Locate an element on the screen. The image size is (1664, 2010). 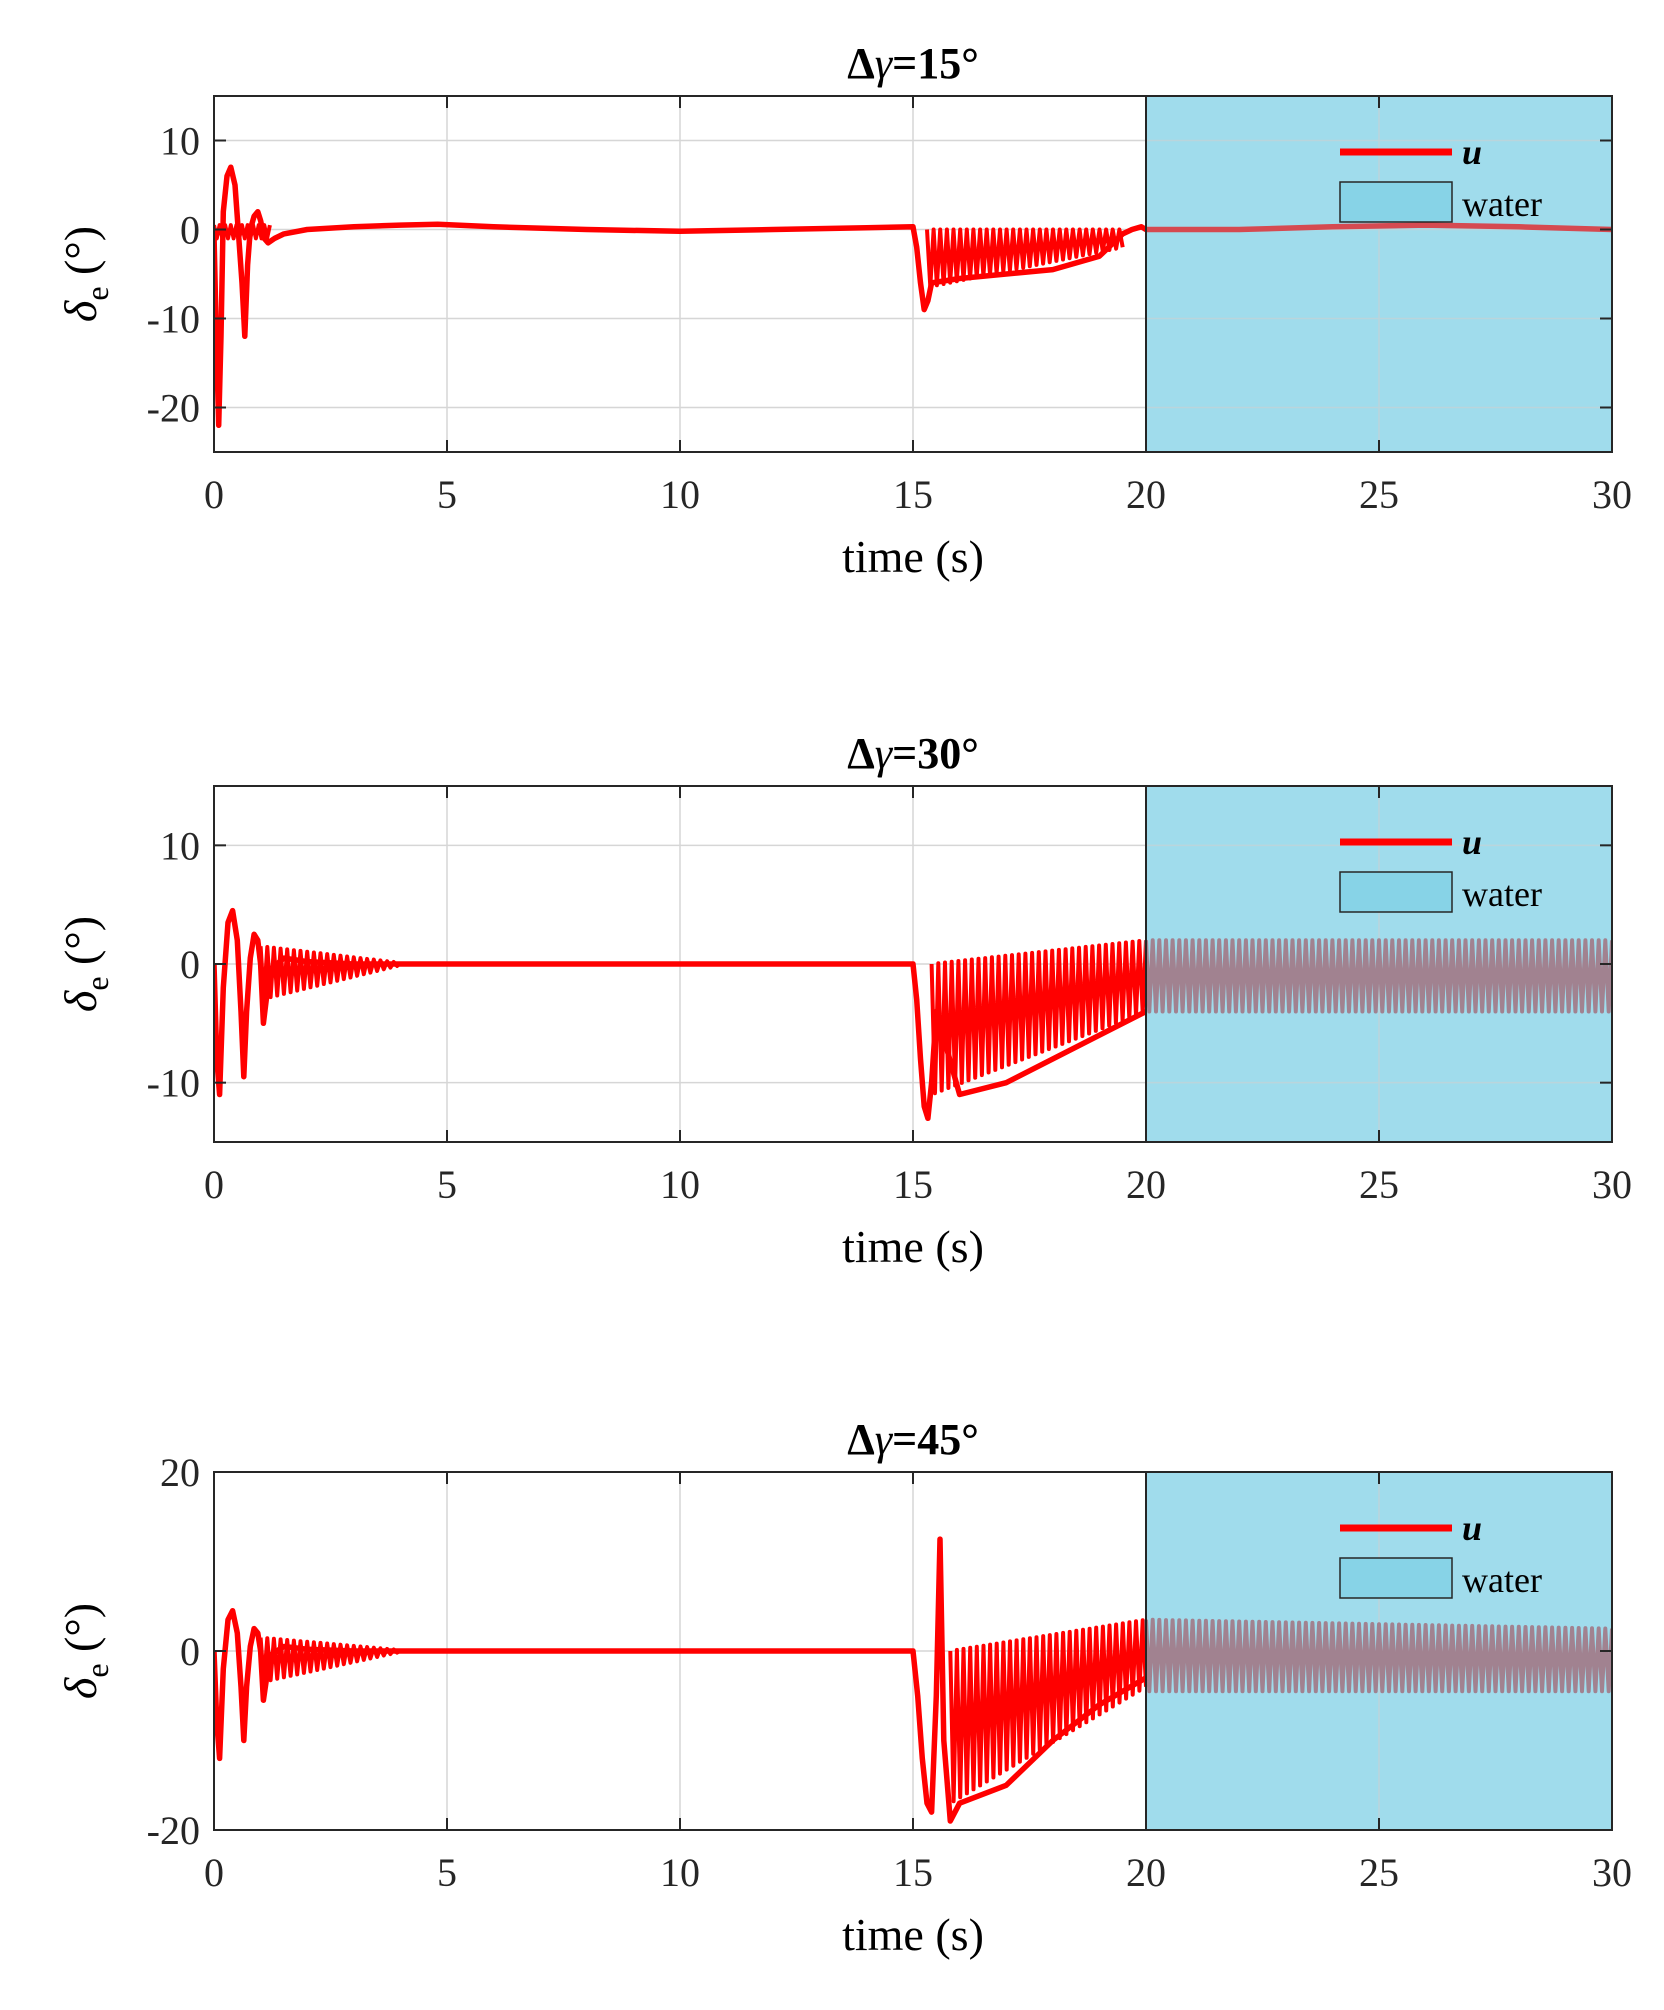
chart-title: Δγ=45° is located at coordinates (913, 1439).